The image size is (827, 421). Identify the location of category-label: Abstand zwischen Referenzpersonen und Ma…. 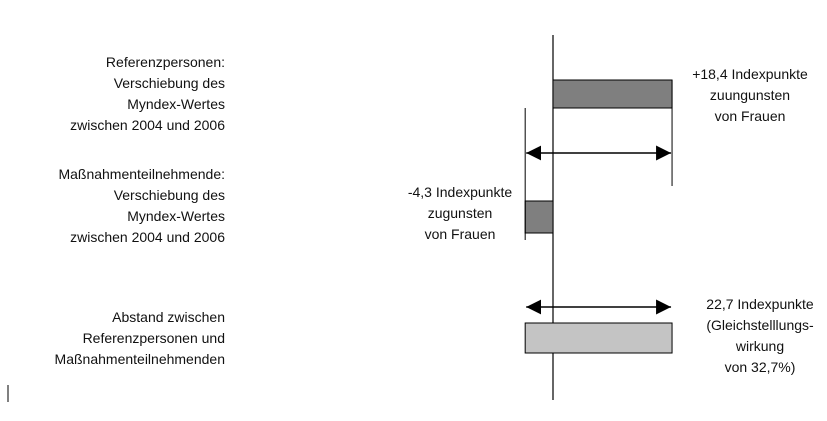
(139, 338).